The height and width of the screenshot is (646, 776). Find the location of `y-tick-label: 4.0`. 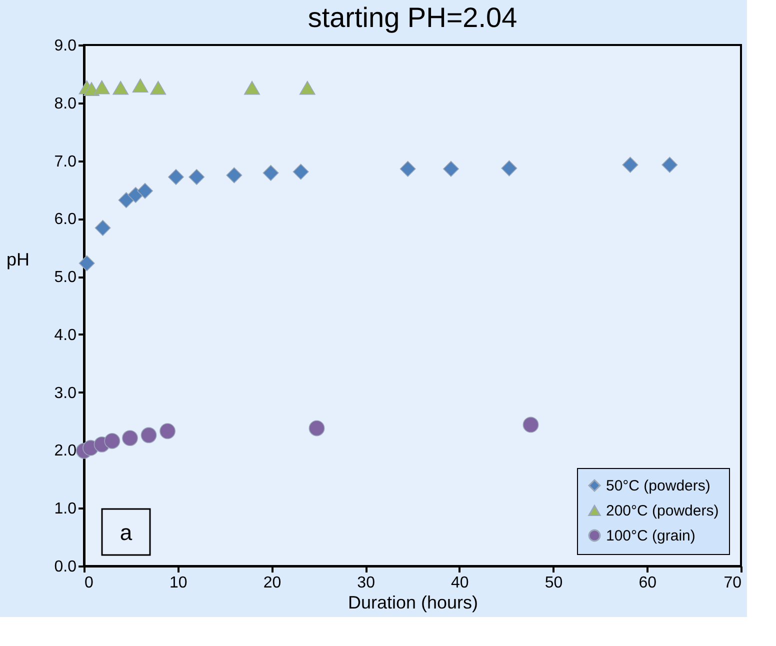

y-tick-label: 4.0 is located at coordinates (65, 335).